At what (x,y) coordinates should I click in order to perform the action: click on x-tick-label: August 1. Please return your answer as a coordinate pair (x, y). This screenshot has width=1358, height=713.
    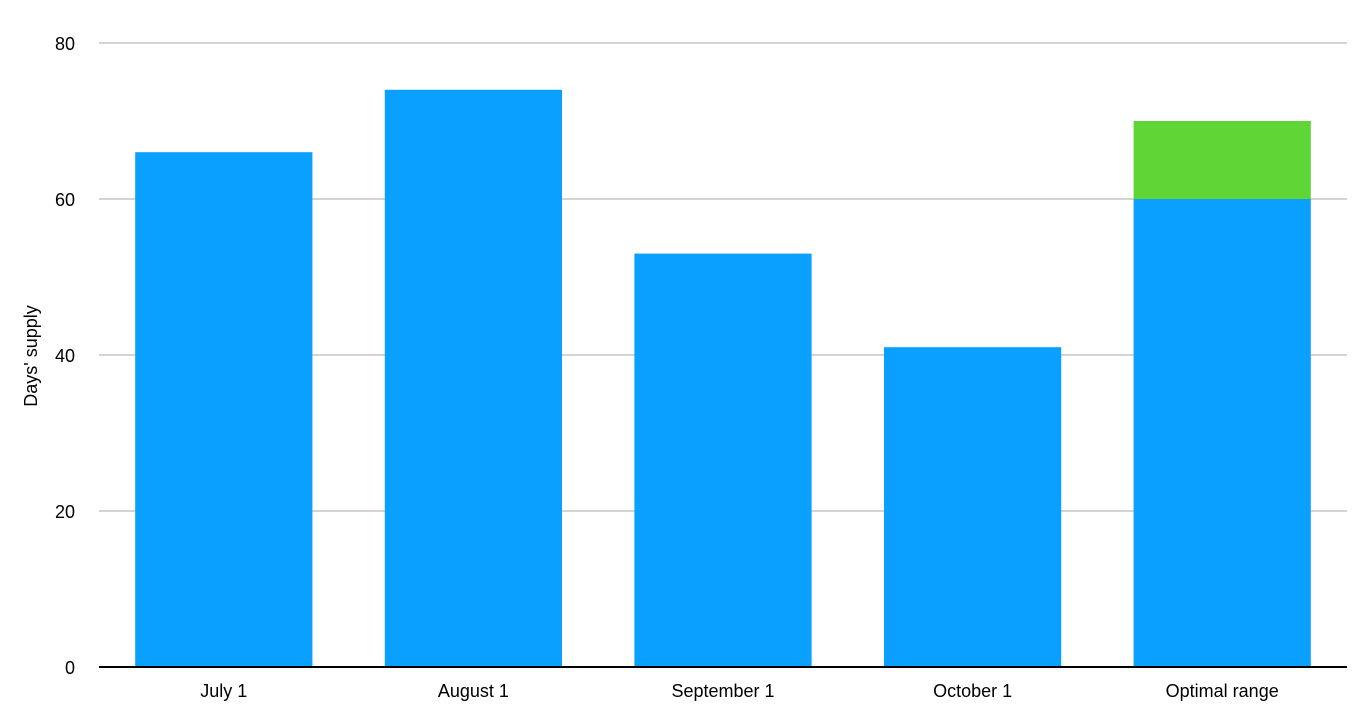
    Looking at the image, I should click on (473, 691).